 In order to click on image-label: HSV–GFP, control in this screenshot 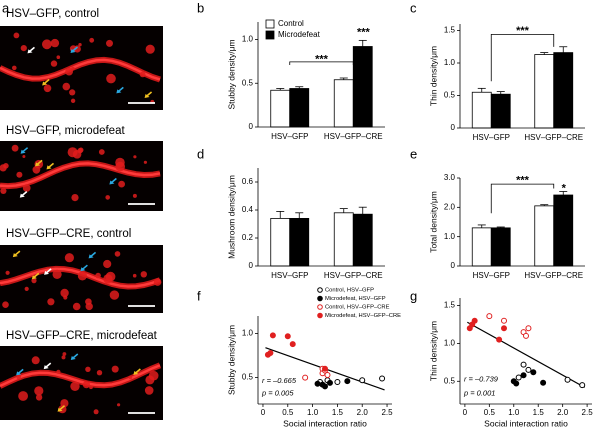, I will do `click(52, 14)`.